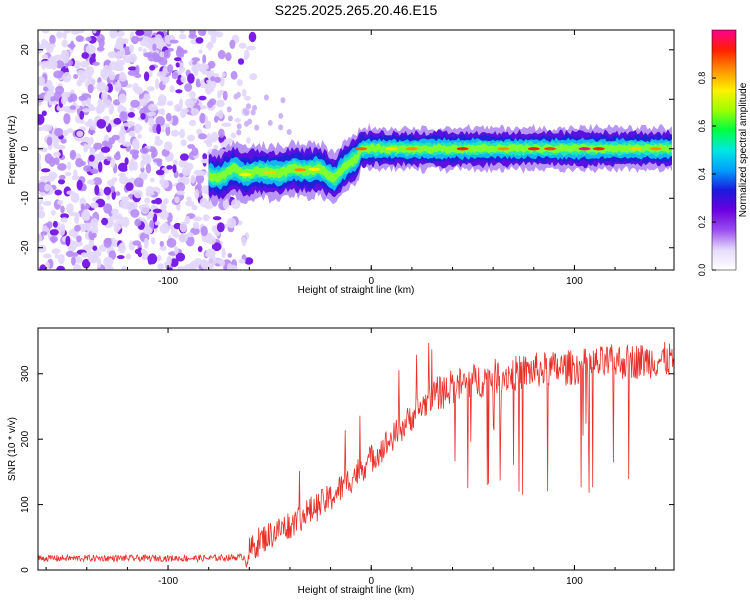 The width and height of the screenshot is (750, 600). Describe the element at coordinates (356, 290) in the screenshot. I see `spectrogram-xlabel: Height of straight line (km)` at that location.